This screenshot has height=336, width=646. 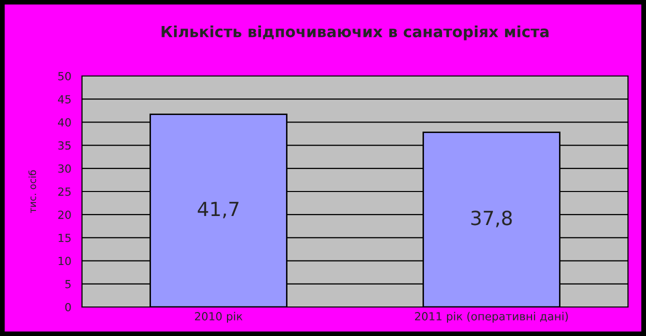 What do you see at coordinates (64, 214) in the screenshot?
I see `y-tick-label: 20` at bounding box center [64, 214].